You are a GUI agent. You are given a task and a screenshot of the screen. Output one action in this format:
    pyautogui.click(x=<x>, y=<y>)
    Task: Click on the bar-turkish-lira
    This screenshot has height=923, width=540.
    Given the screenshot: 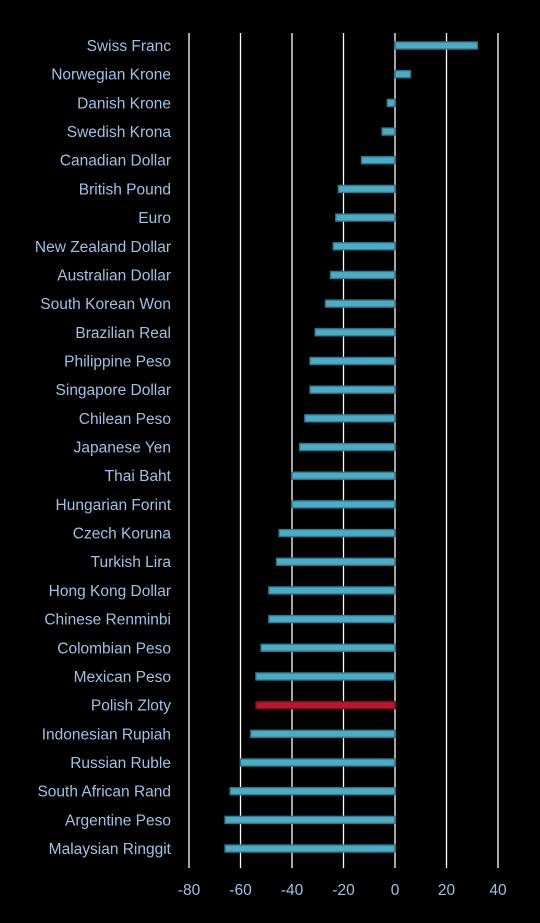 What is the action you would take?
    pyautogui.click(x=335, y=561)
    